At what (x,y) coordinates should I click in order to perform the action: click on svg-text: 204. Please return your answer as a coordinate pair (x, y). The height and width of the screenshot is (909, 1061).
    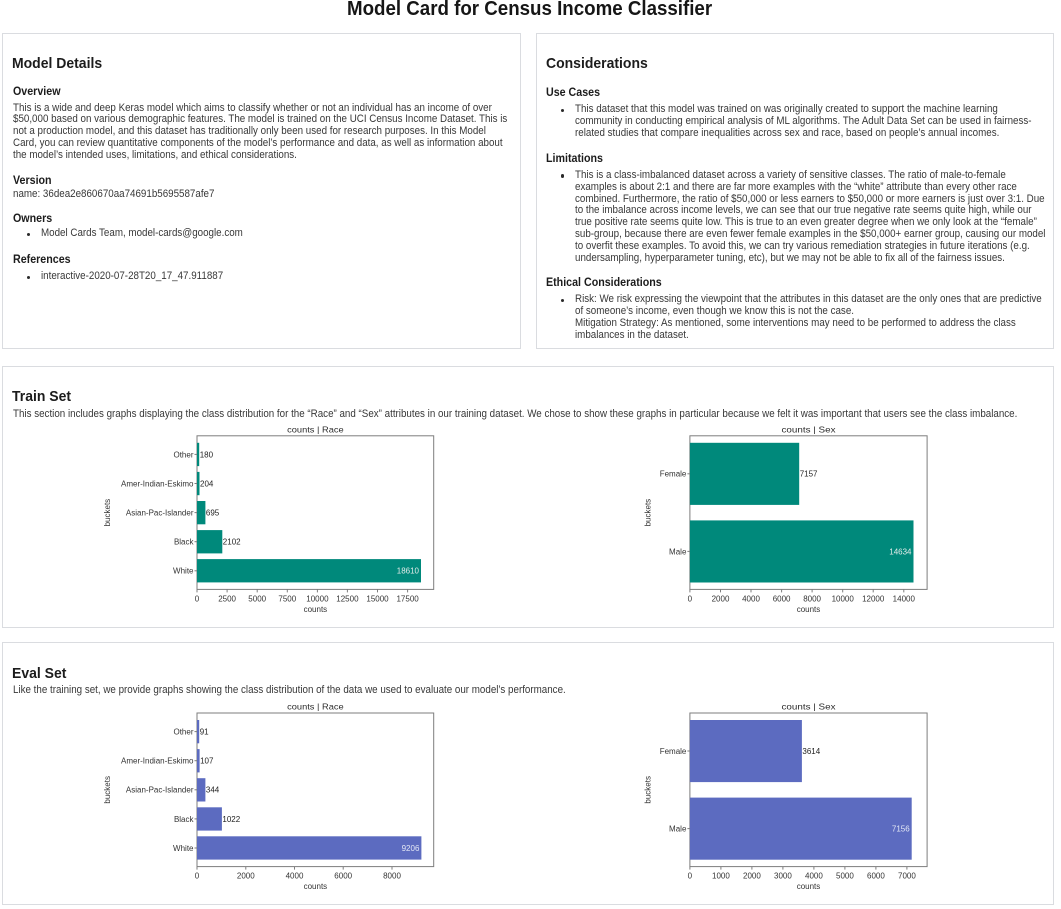
    Looking at the image, I should click on (207, 483).